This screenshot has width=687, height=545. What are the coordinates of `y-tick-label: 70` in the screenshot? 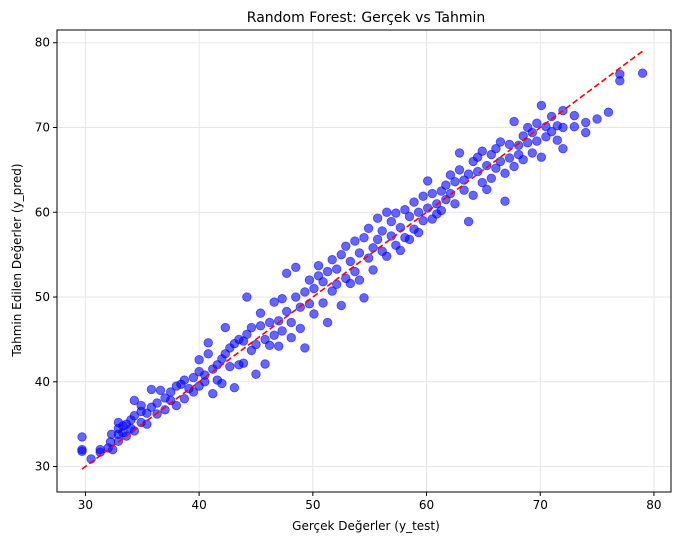 It's located at (42, 127).